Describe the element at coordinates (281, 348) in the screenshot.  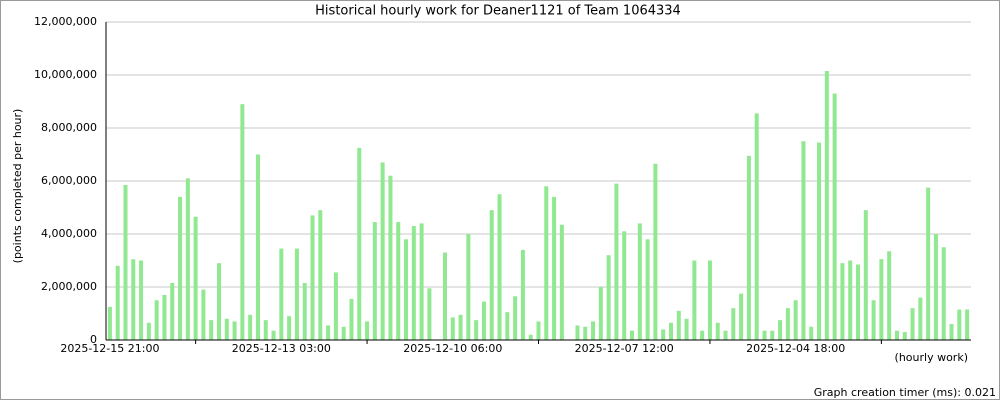
I see `x-tick-label: 2025-12-13 03:00` at that location.